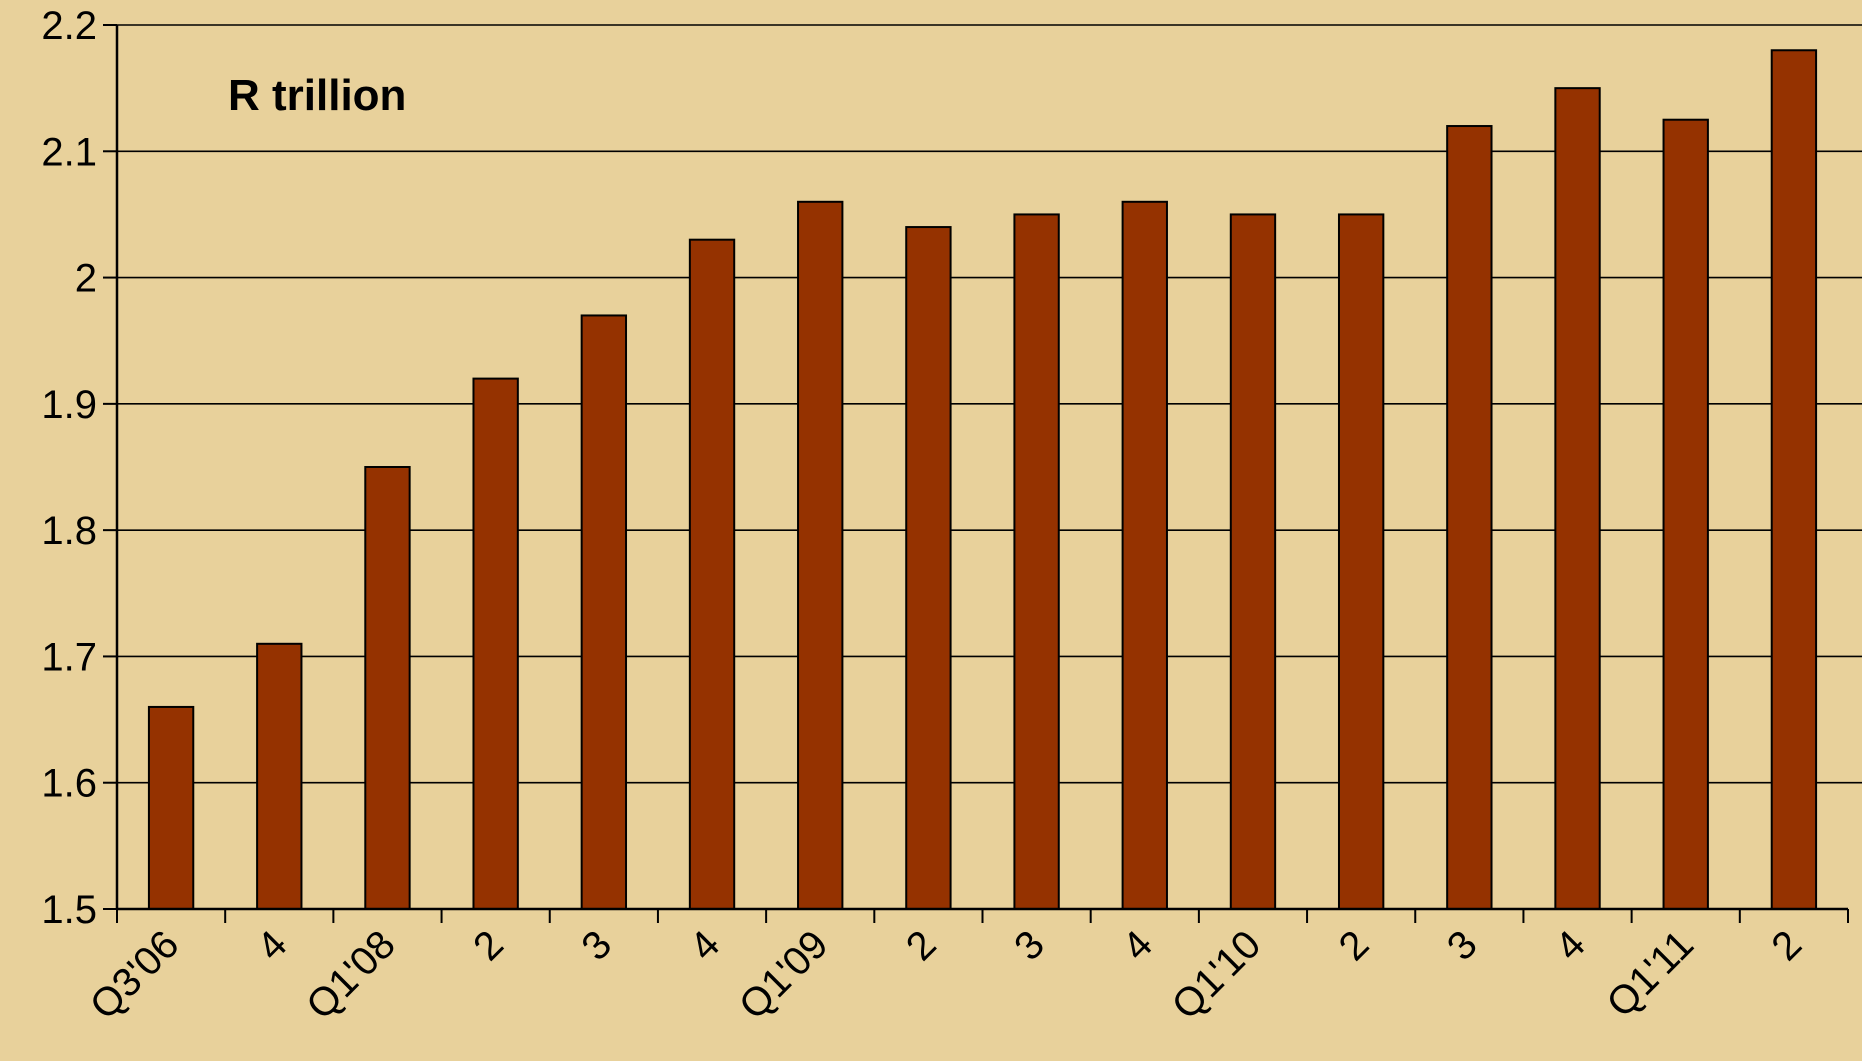 This screenshot has height=1061, width=1862. What do you see at coordinates (86, 279) in the screenshot?
I see `y-tick-label: 2` at bounding box center [86, 279].